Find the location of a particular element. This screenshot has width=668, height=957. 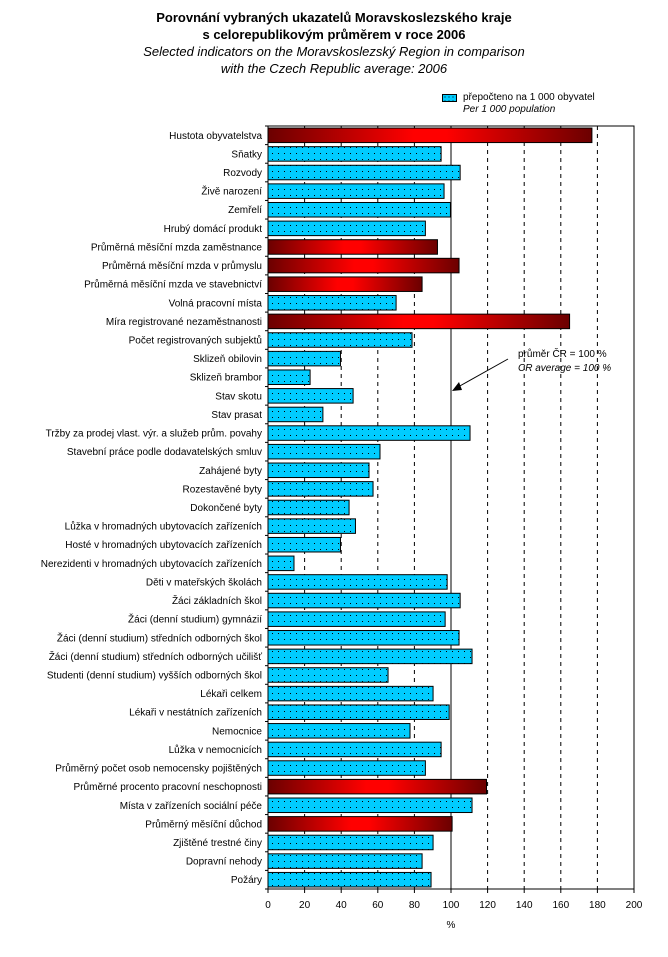

legend-swatch-per-capita is located at coordinates (449, 98).